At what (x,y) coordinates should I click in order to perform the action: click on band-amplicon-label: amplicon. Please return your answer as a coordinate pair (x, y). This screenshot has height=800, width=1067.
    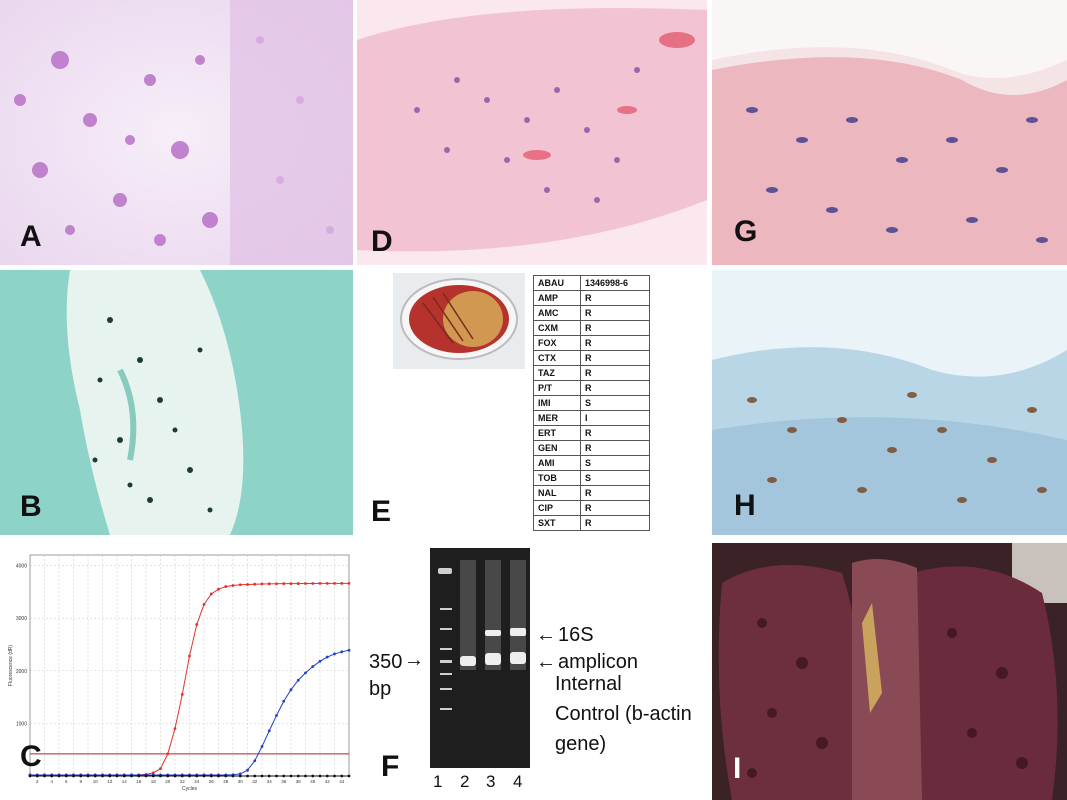
    Looking at the image, I should click on (598, 662).